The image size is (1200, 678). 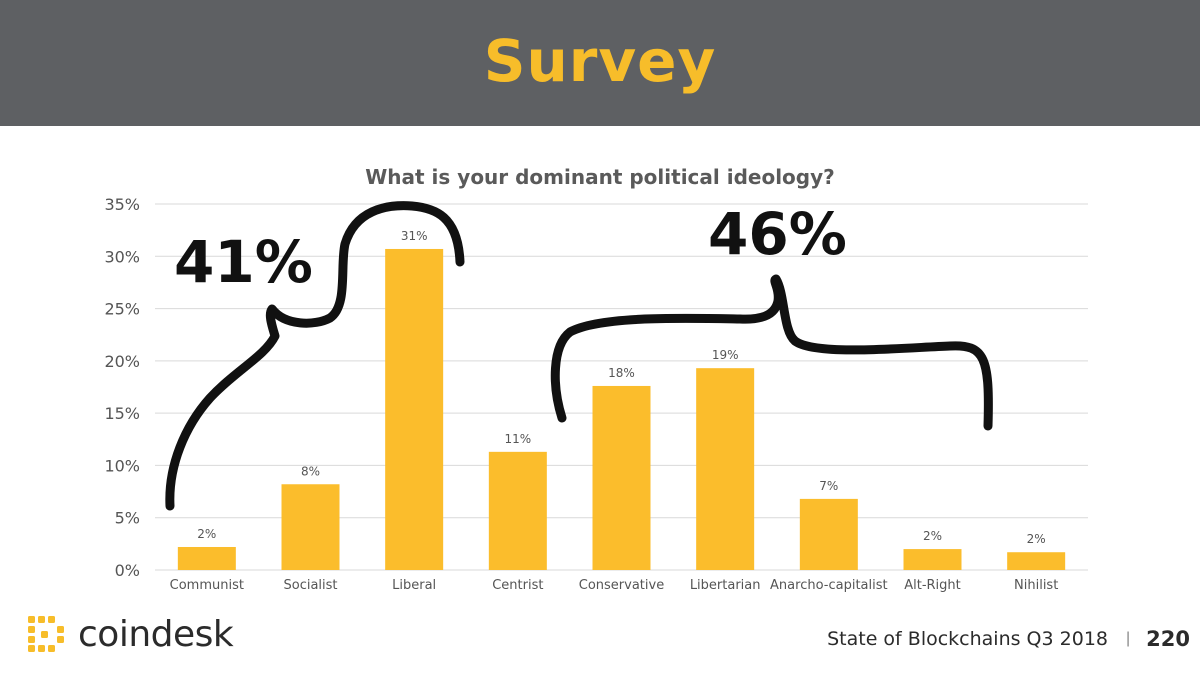 What do you see at coordinates (1036, 585) in the screenshot?
I see `x-category-label: Nihilist` at bounding box center [1036, 585].